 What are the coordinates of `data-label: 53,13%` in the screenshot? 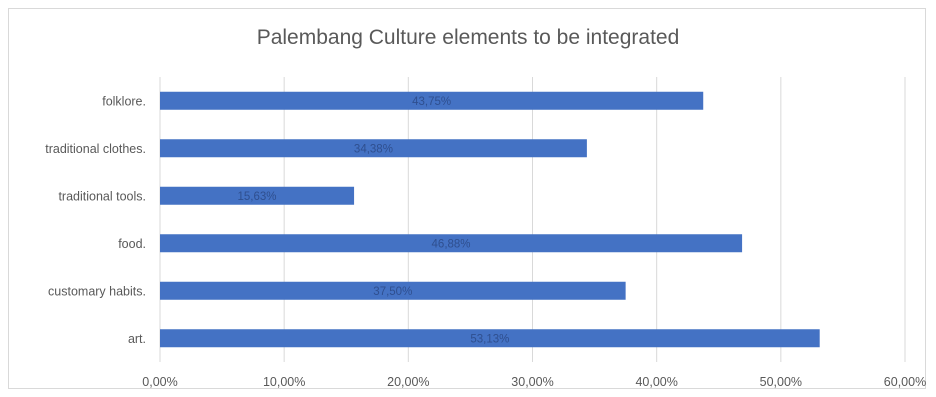 It's located at (489, 339).